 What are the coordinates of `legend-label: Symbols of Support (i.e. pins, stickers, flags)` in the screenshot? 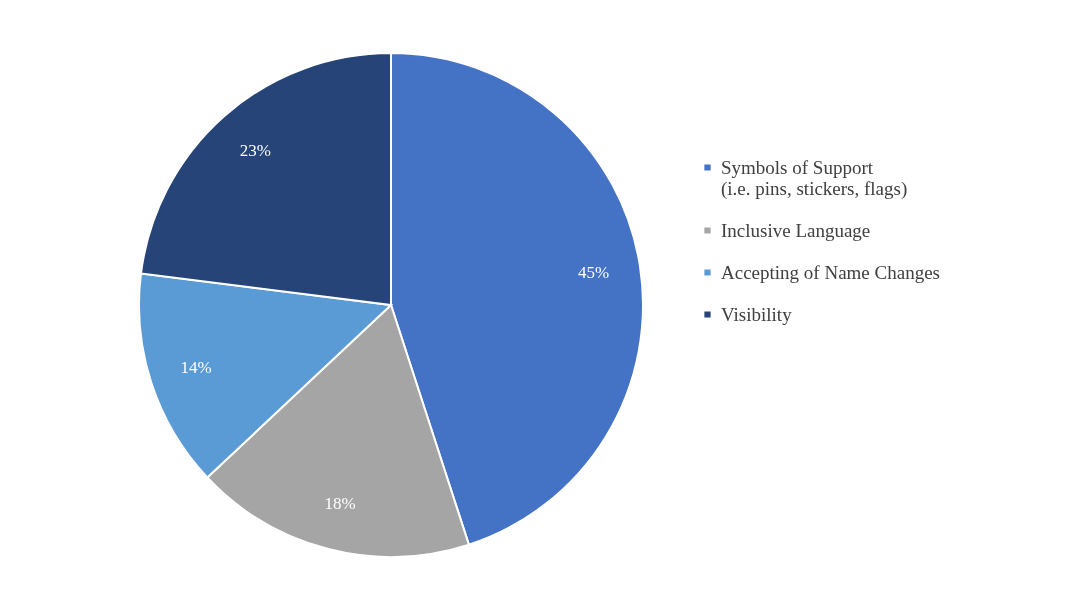 It's located at (814, 178).